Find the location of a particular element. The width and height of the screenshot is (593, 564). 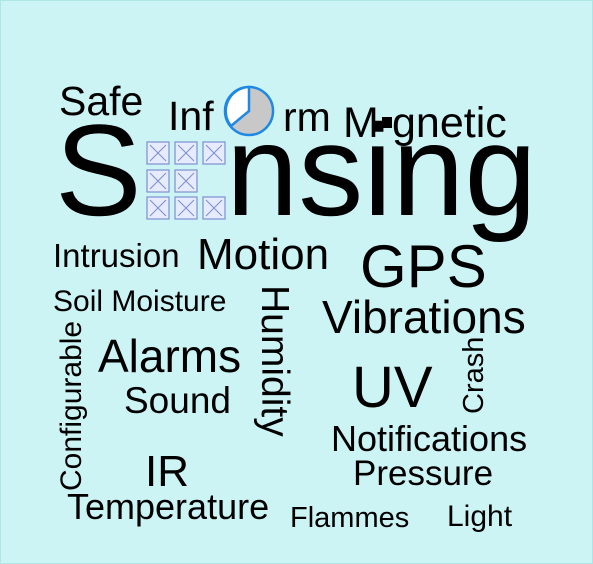

word-configurable: Configurable is located at coordinates (71, 405).